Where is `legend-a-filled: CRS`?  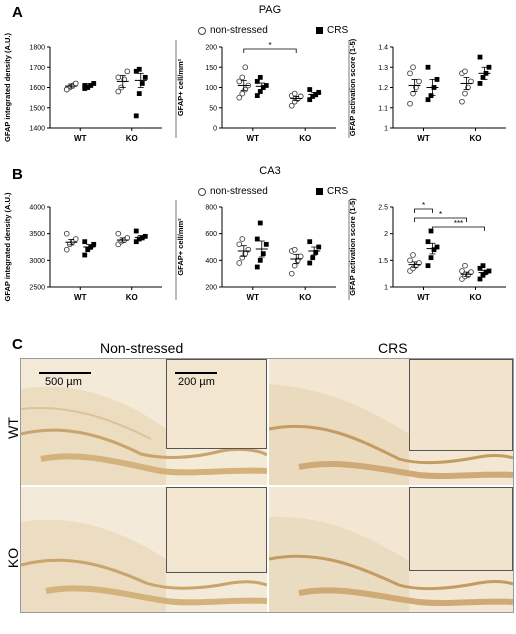
legend-a-filled: CRS is located at coordinates (332, 30).